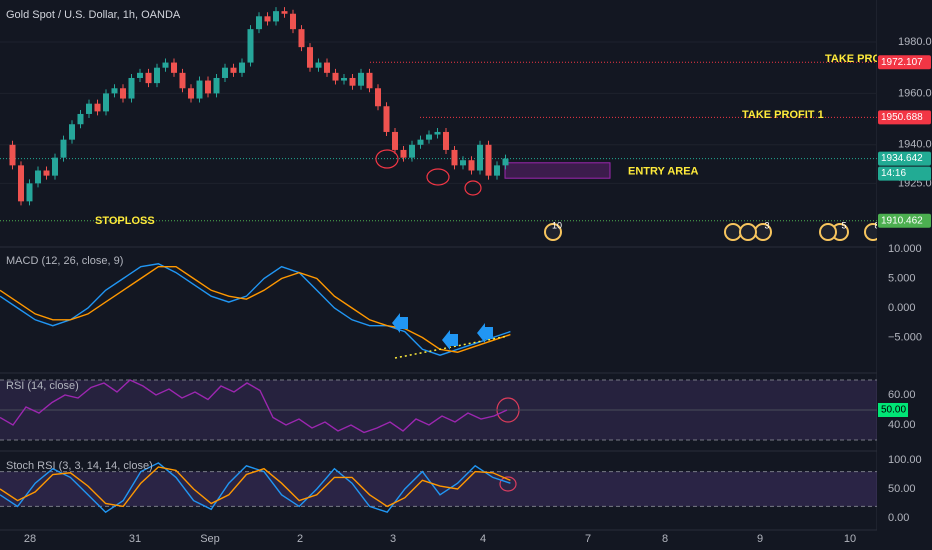  I want to click on pane-title: Stoch RSI (3, 3, 14, 14, close), so click(79, 466).